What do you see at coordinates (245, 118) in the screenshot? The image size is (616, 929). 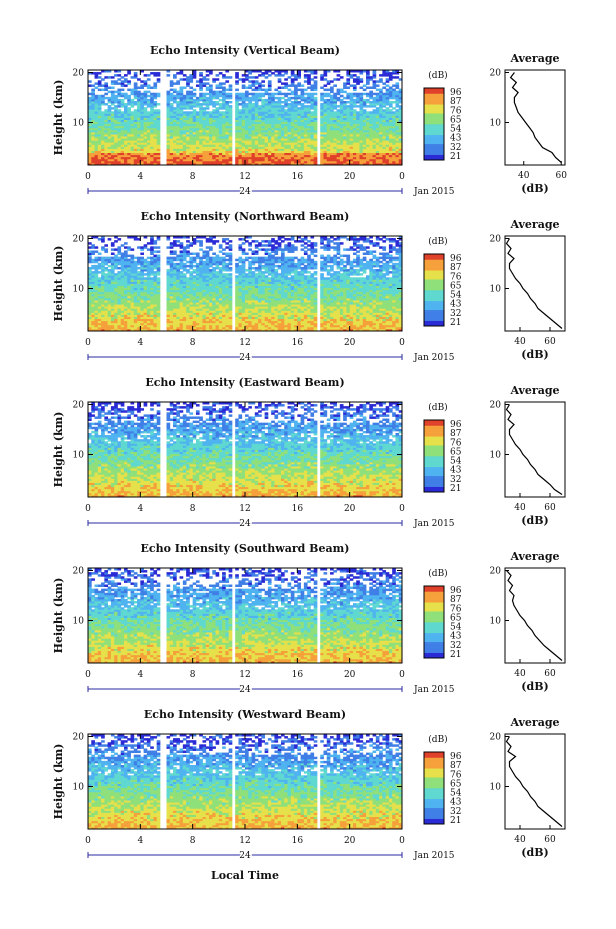 I see `heatmap-cells` at bounding box center [245, 118].